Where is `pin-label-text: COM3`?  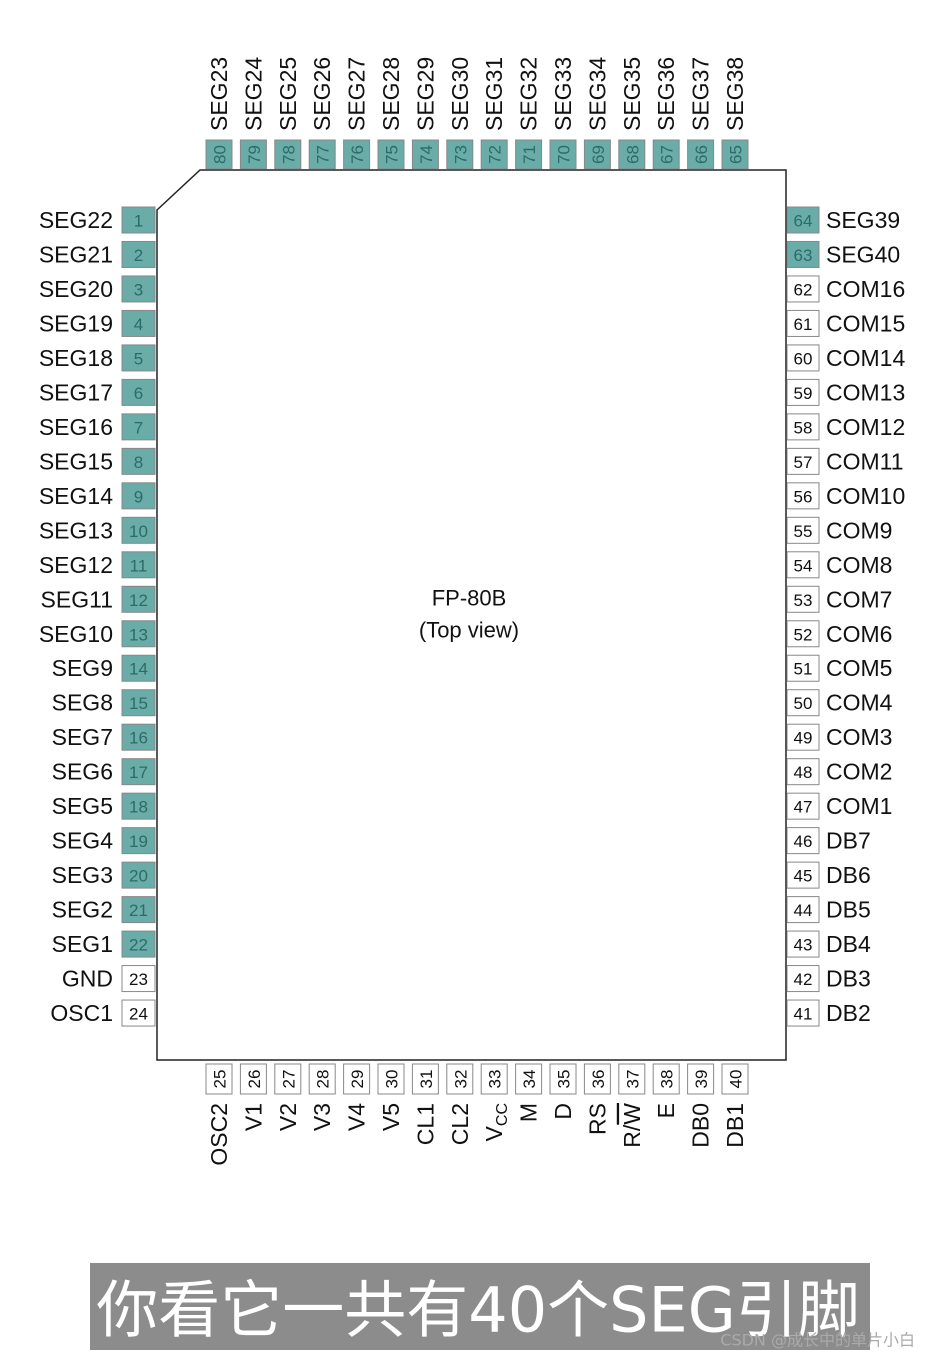
pin-label-text: COM3 is located at coordinates (859, 737).